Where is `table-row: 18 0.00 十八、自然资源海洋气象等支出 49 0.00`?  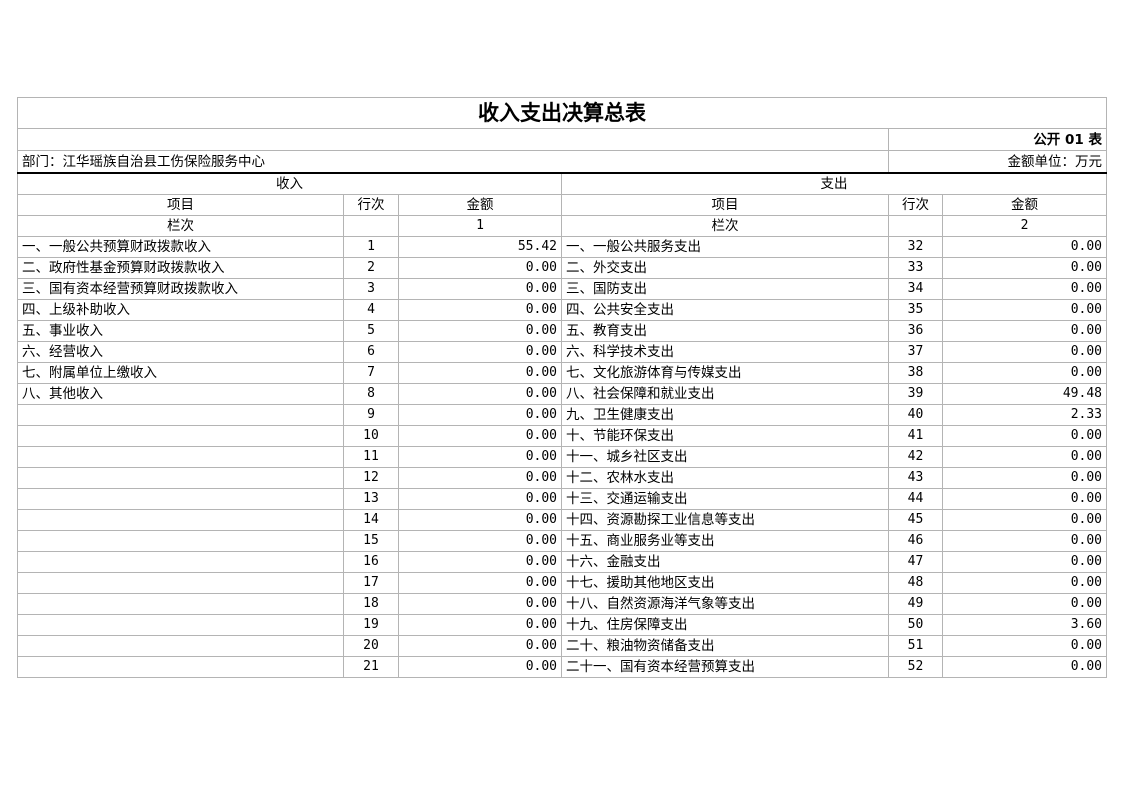
table-row: 18 0.00 十八、自然资源海洋气象等支出 49 0.00 is located at coordinates (562, 604).